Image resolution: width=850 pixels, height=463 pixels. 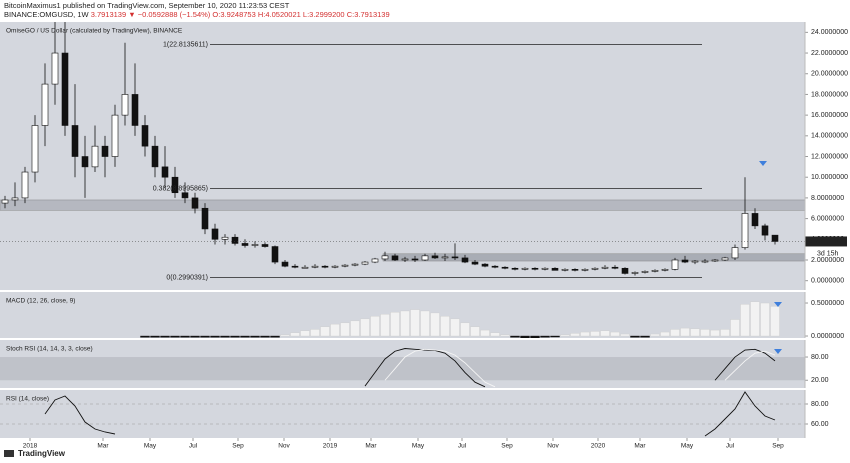 I want to click on band, so click(x=402, y=369).